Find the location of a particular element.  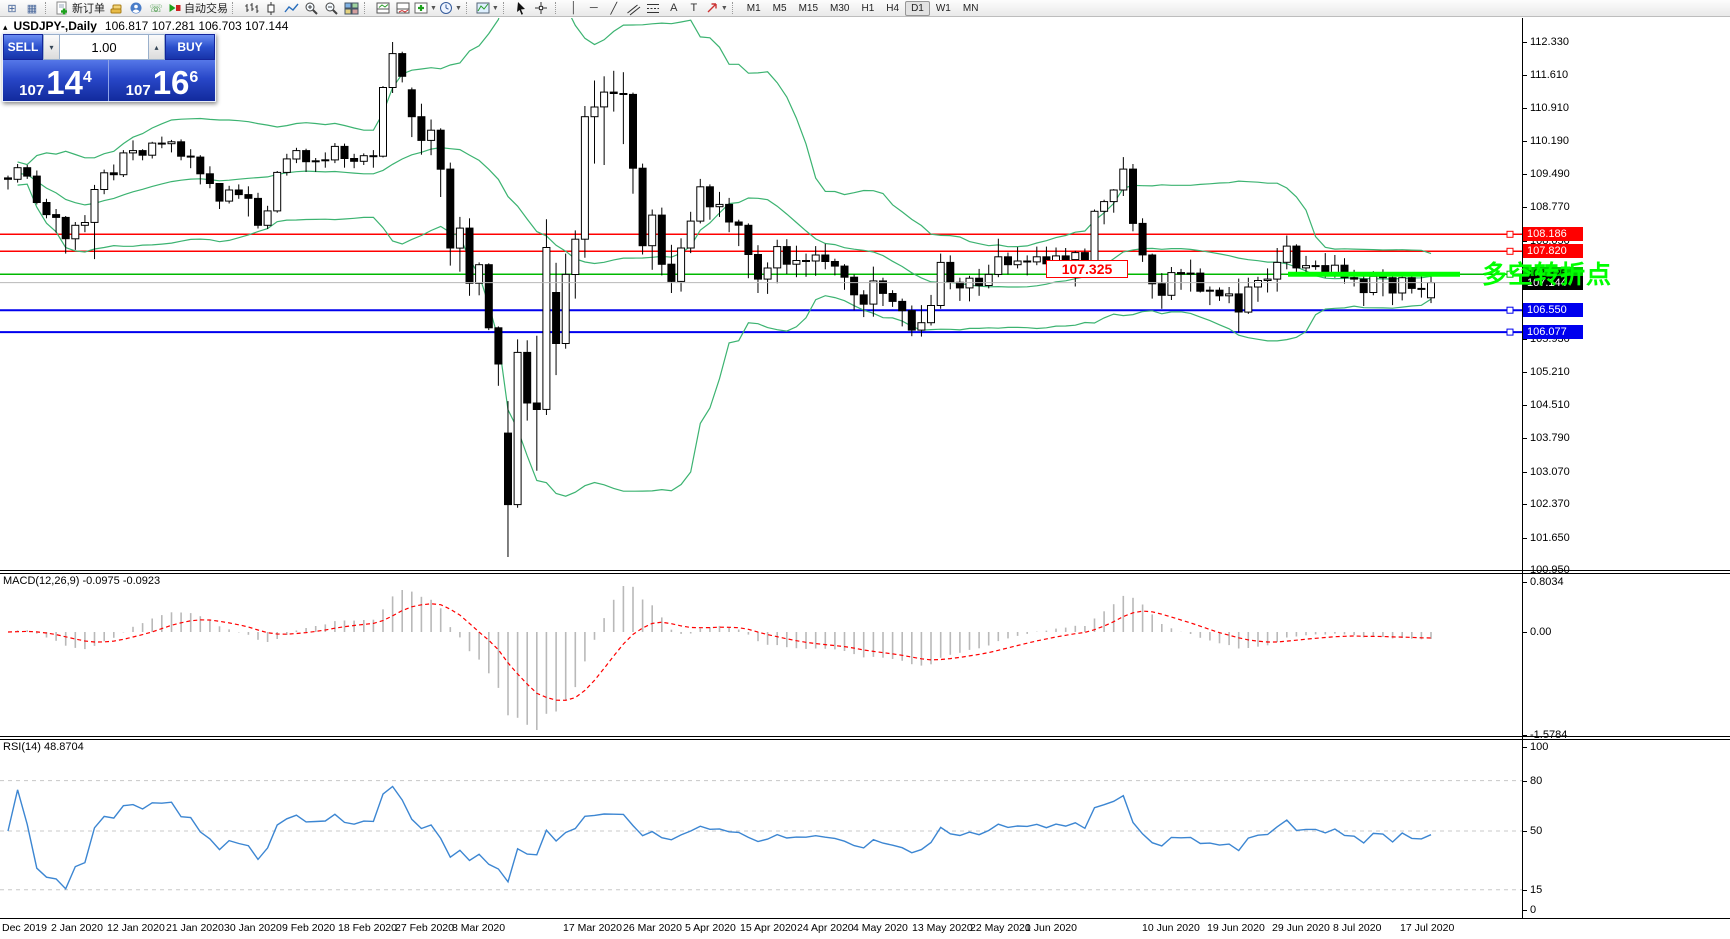

channel-tool-icon is located at coordinates (634, 8).